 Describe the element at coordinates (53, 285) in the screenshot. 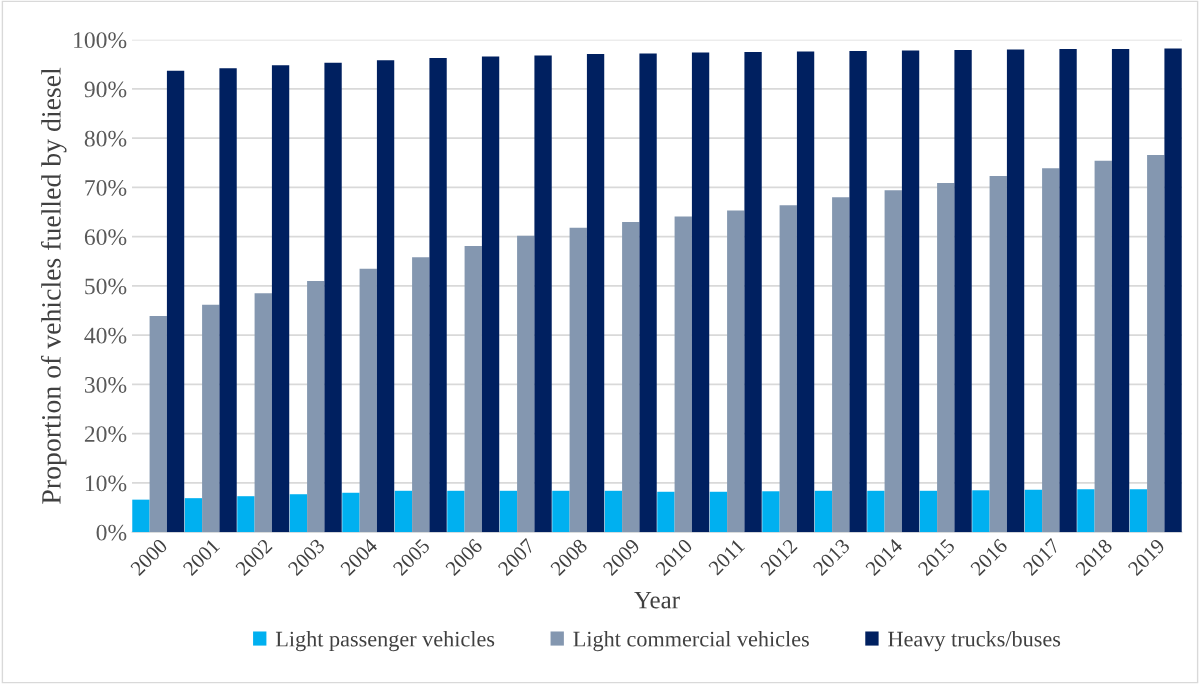

I see `y-axis-title: Proportion of vehicles fuelled by diesel` at that location.